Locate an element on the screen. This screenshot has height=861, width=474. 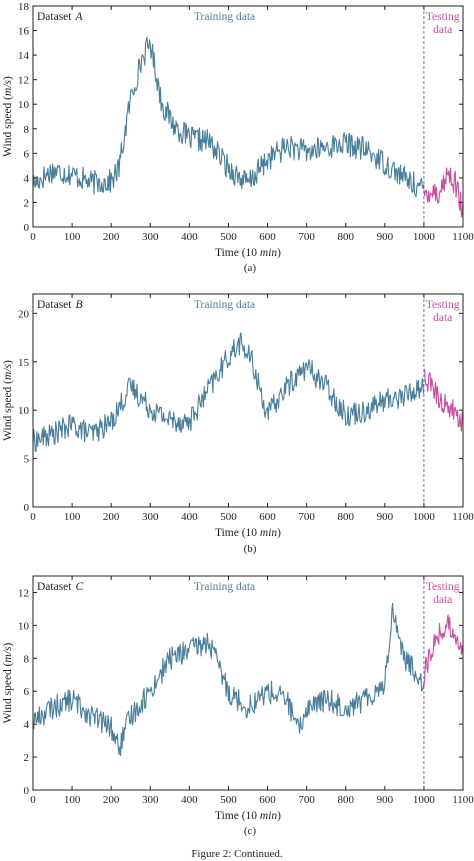
panel-caption: (a) is located at coordinates (250, 268).